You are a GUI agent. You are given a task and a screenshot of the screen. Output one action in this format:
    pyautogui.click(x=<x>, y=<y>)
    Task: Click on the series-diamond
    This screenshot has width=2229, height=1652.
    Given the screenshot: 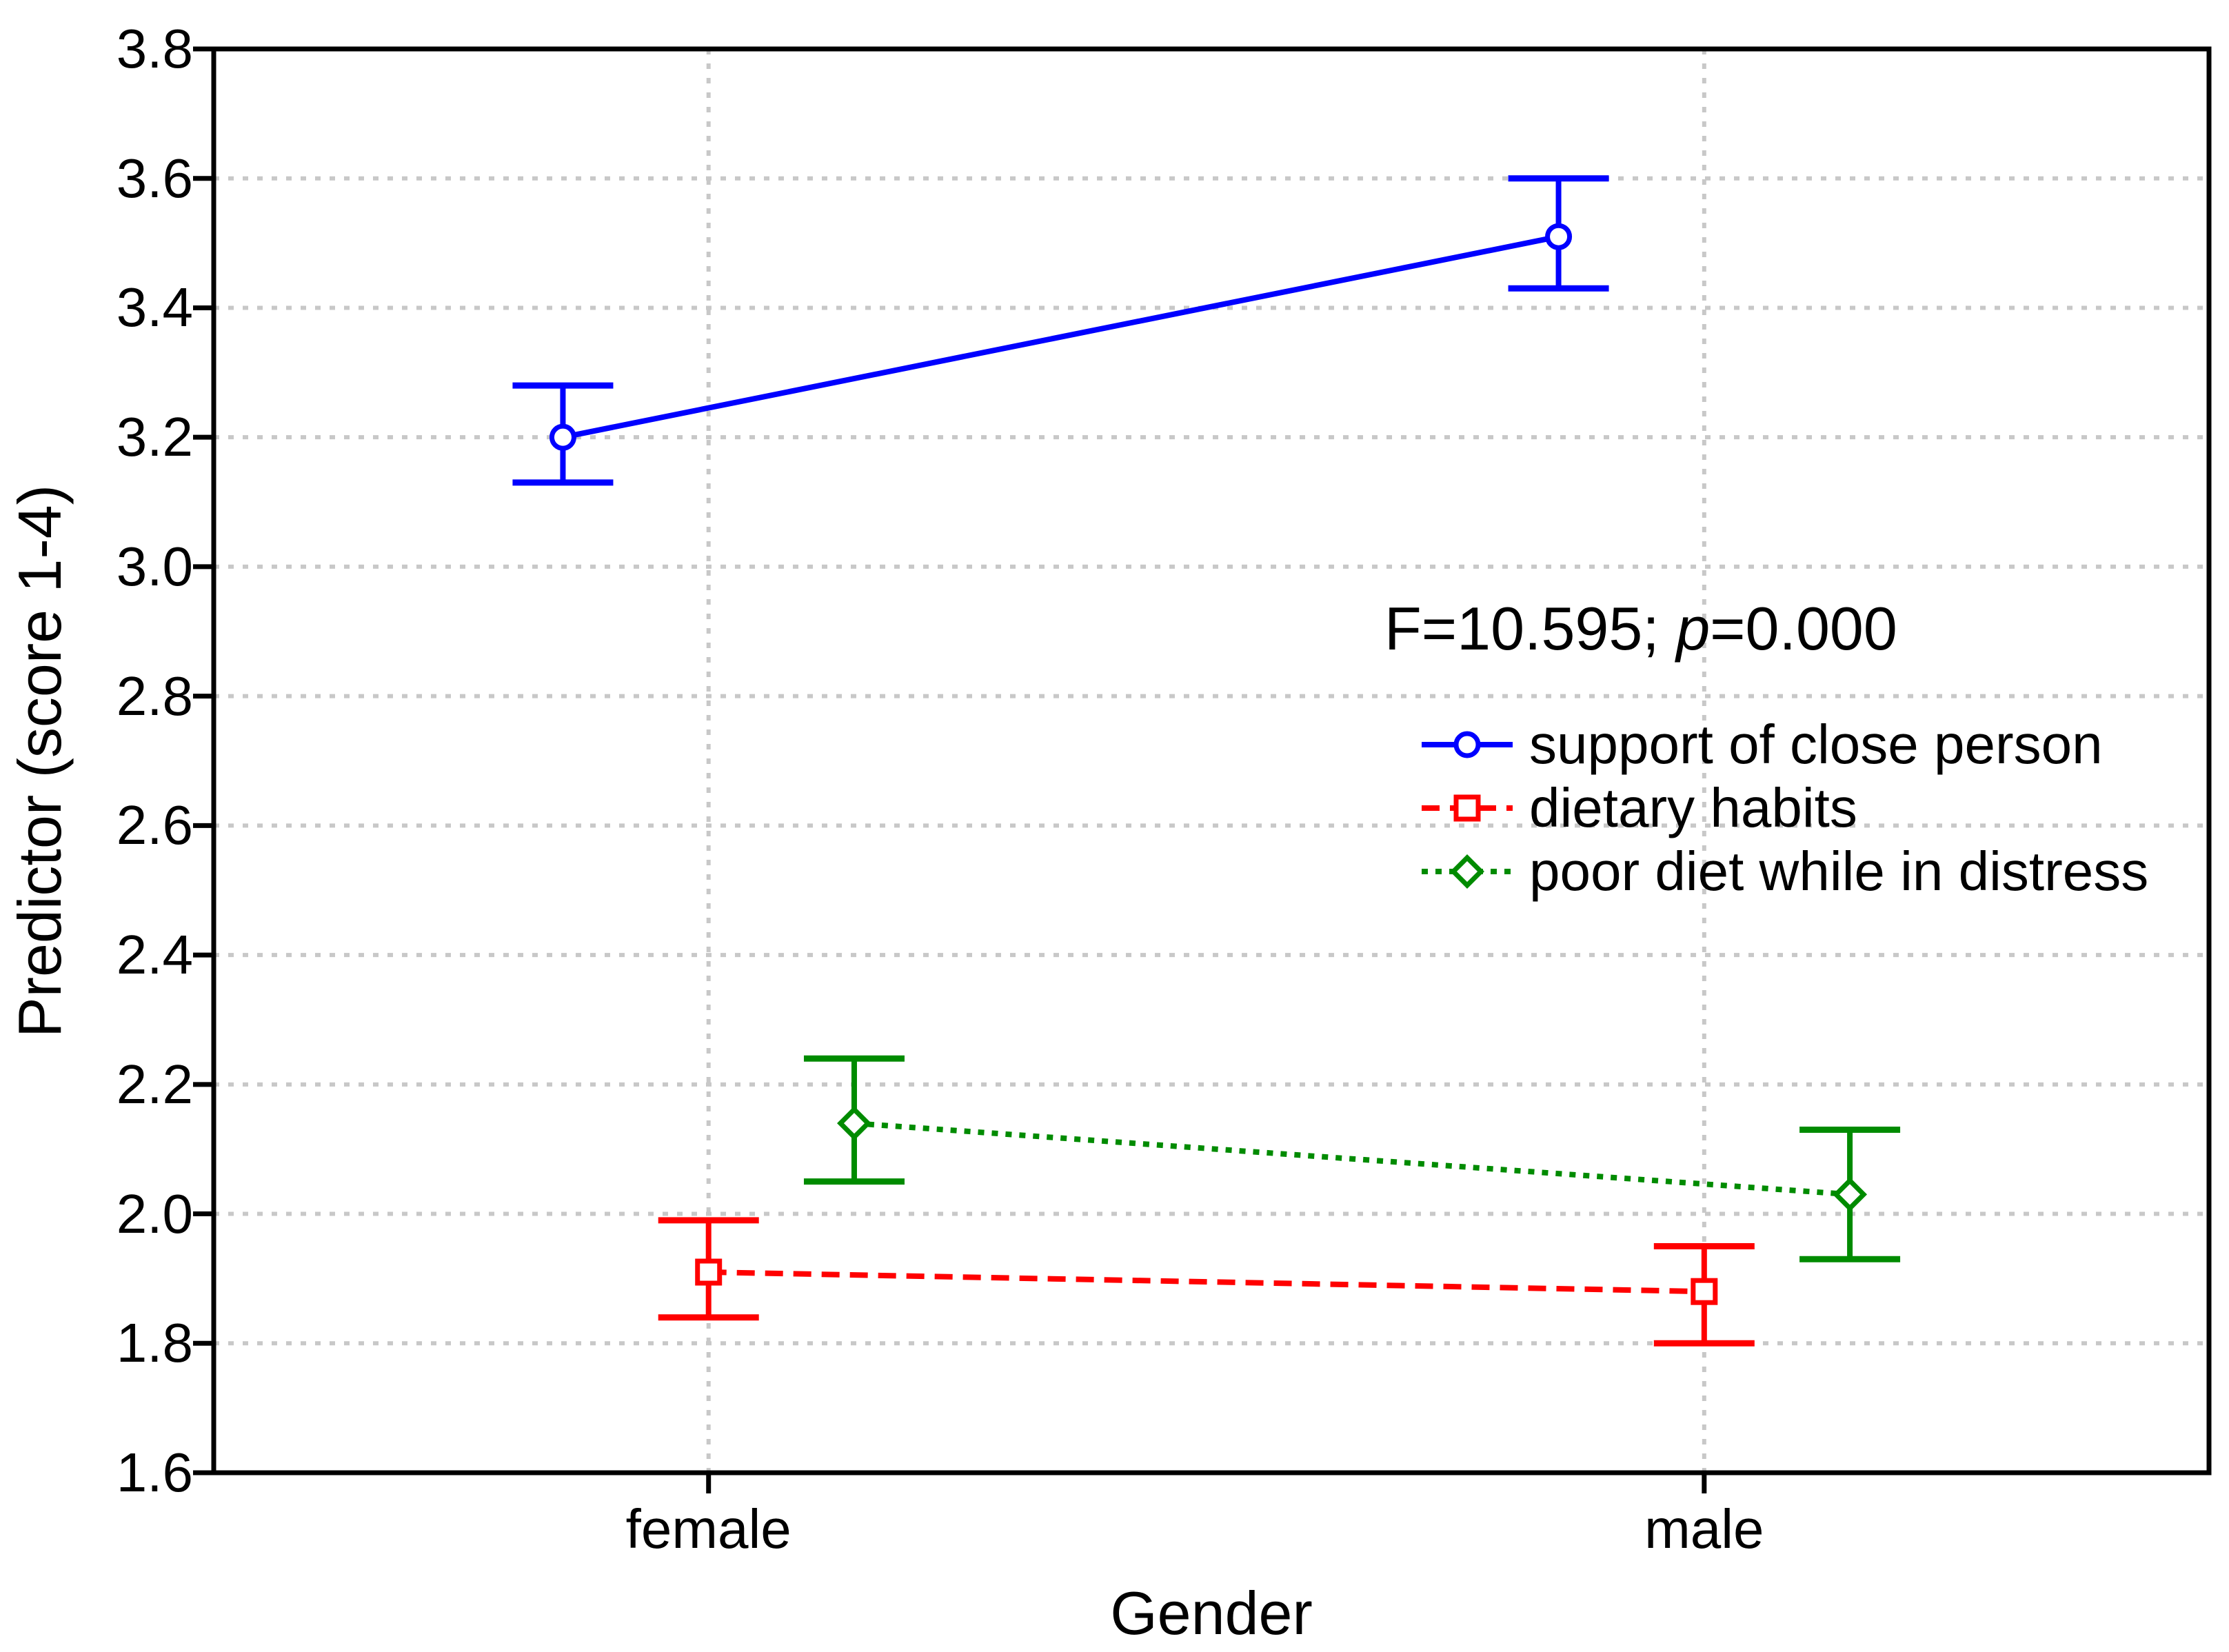 What is the action you would take?
    pyautogui.click(x=1352, y=1158)
    